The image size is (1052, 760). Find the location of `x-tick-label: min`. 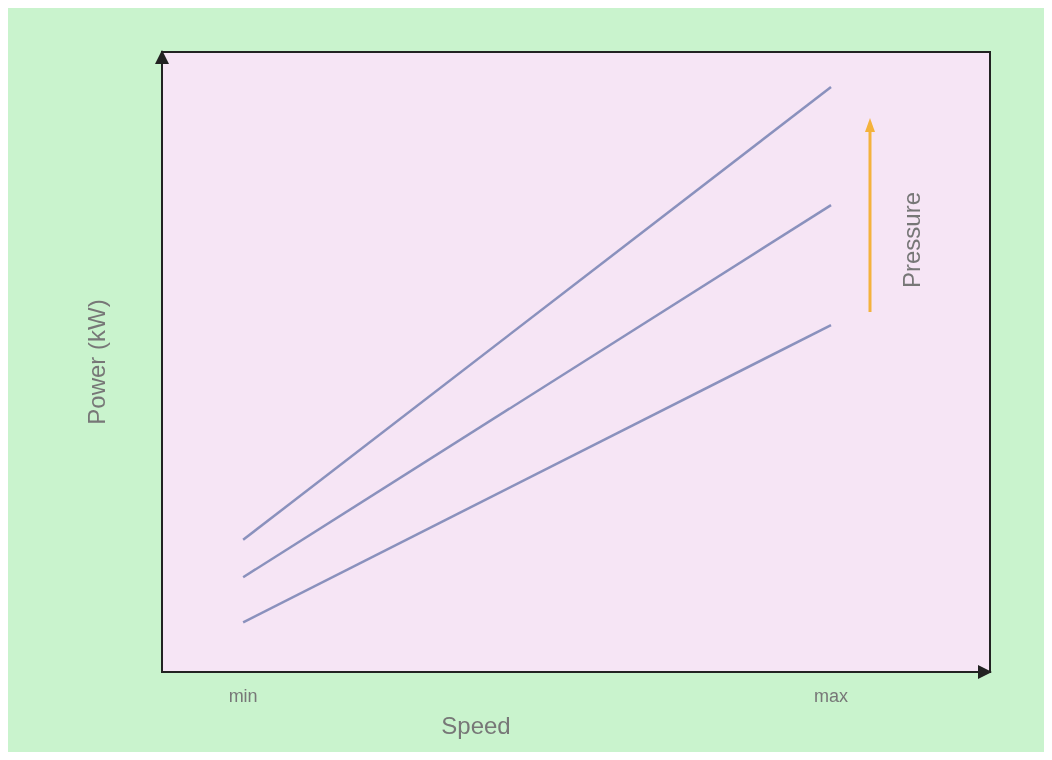

x-tick-label: min is located at coordinates (243, 696).